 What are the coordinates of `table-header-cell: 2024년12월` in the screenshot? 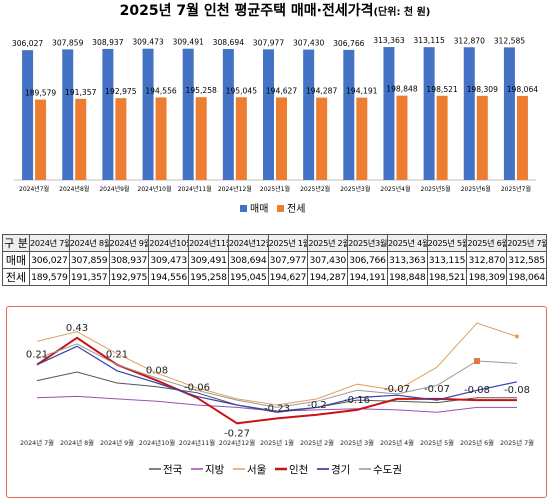 It's located at (248, 243).